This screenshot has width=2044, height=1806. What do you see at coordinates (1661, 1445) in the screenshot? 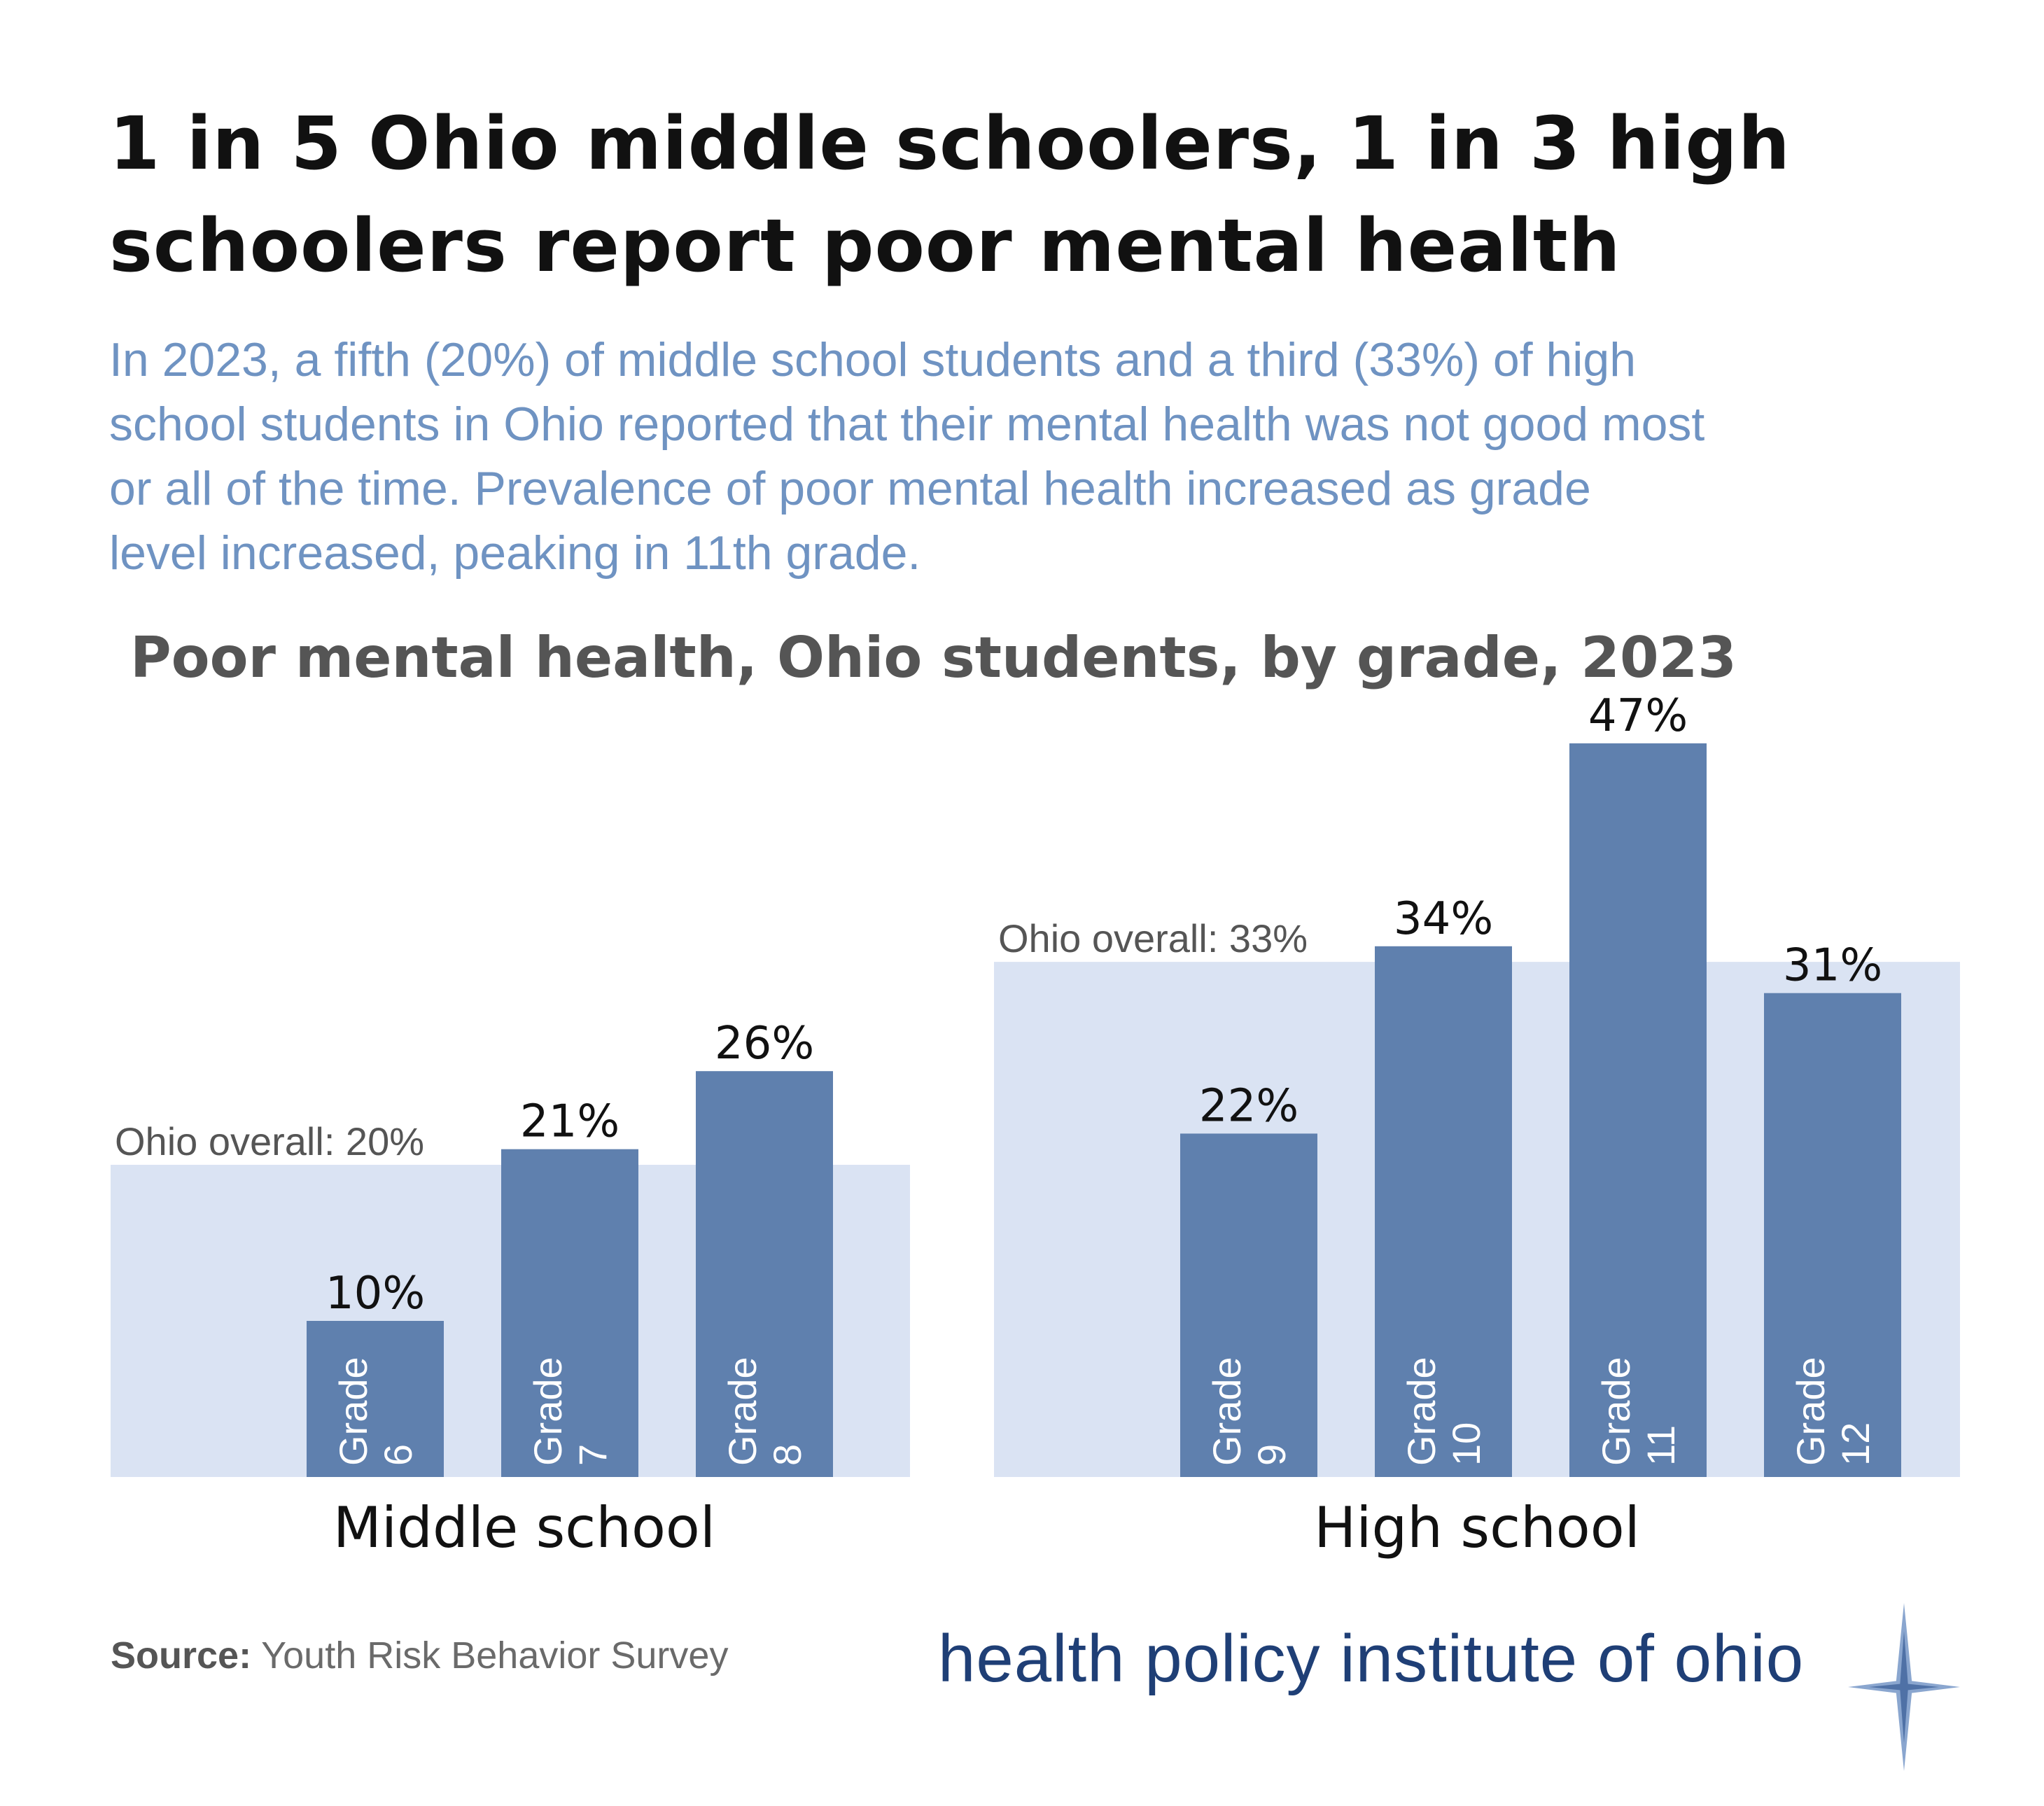
I see `grade-label-line2: 11` at bounding box center [1661, 1445].